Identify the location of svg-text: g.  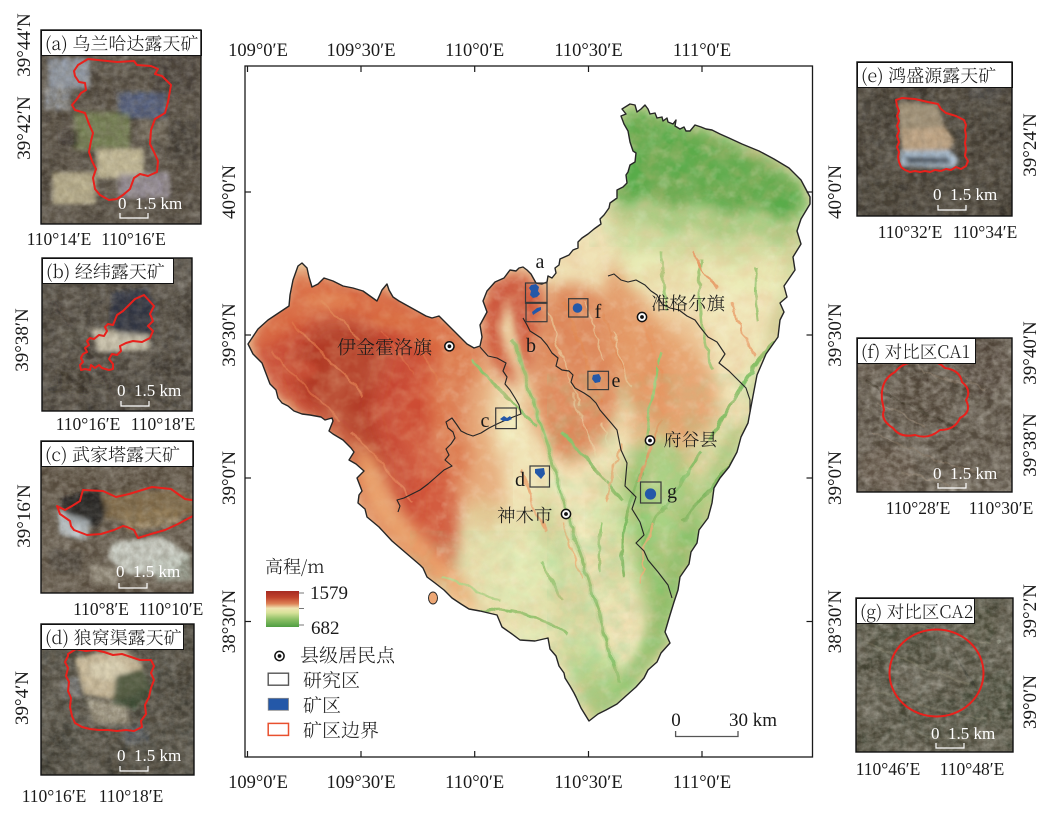
(672, 492).